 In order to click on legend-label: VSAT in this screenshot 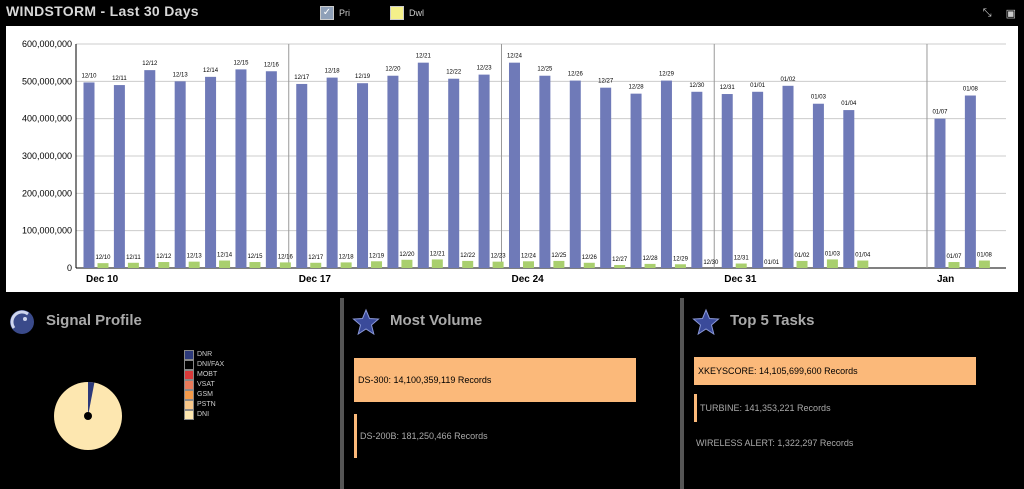, I will do `click(206, 384)`.